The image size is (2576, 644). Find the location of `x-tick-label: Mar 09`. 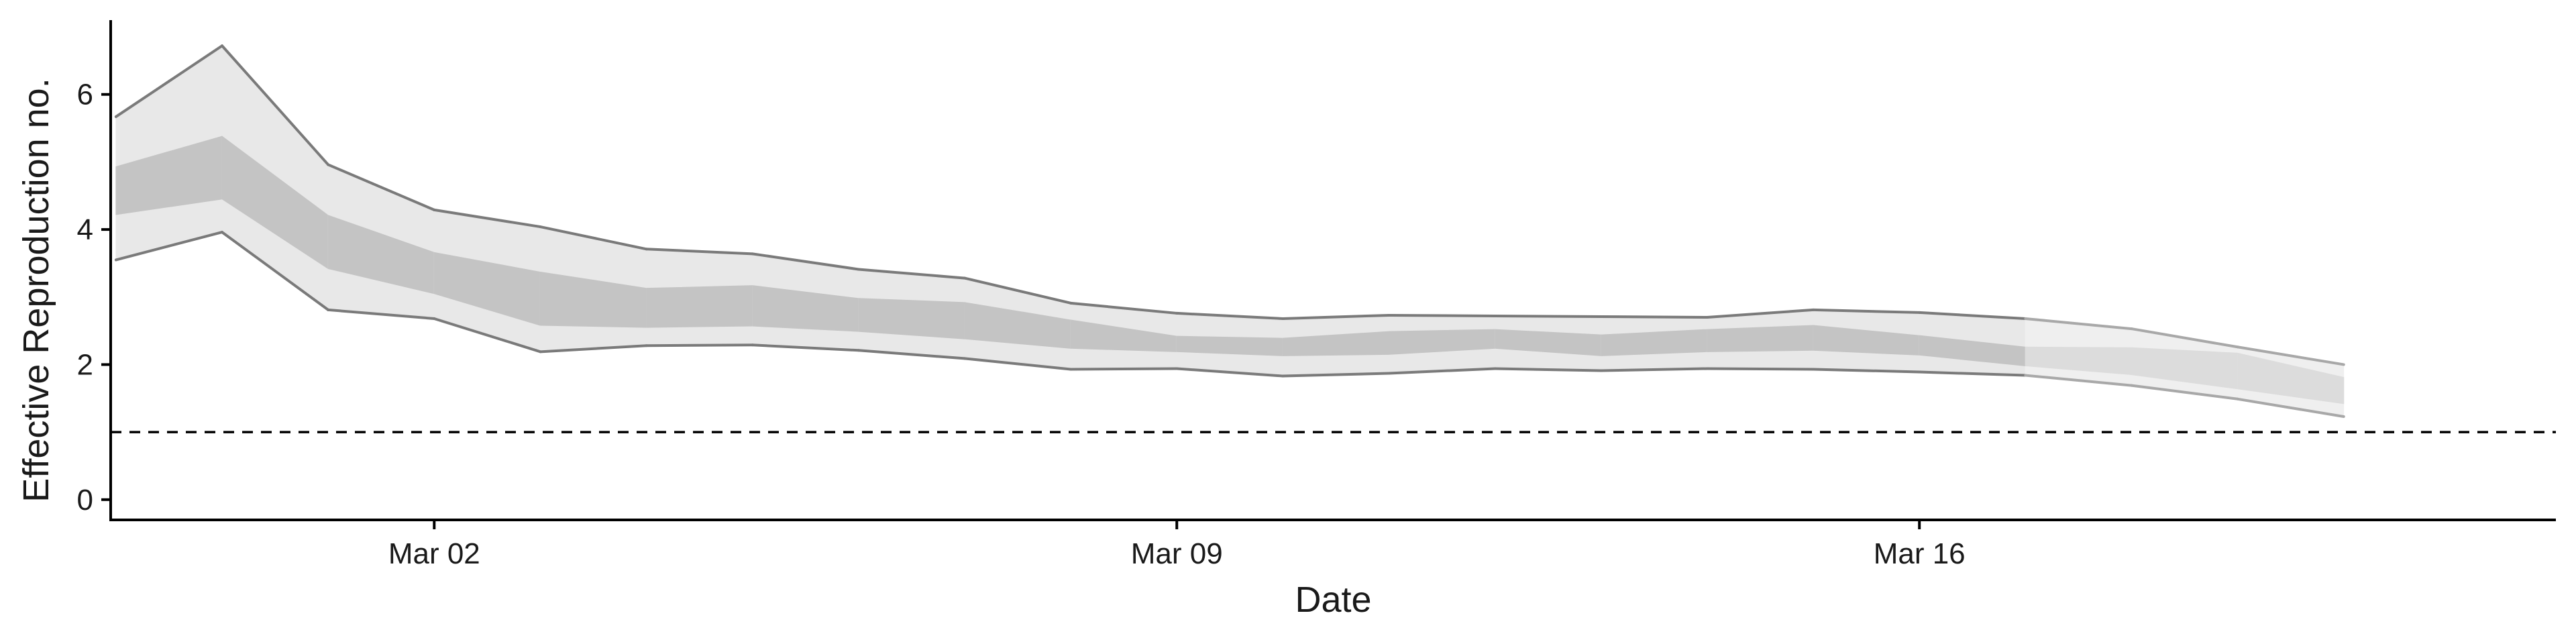

x-tick-label: Mar 09 is located at coordinates (1177, 553).